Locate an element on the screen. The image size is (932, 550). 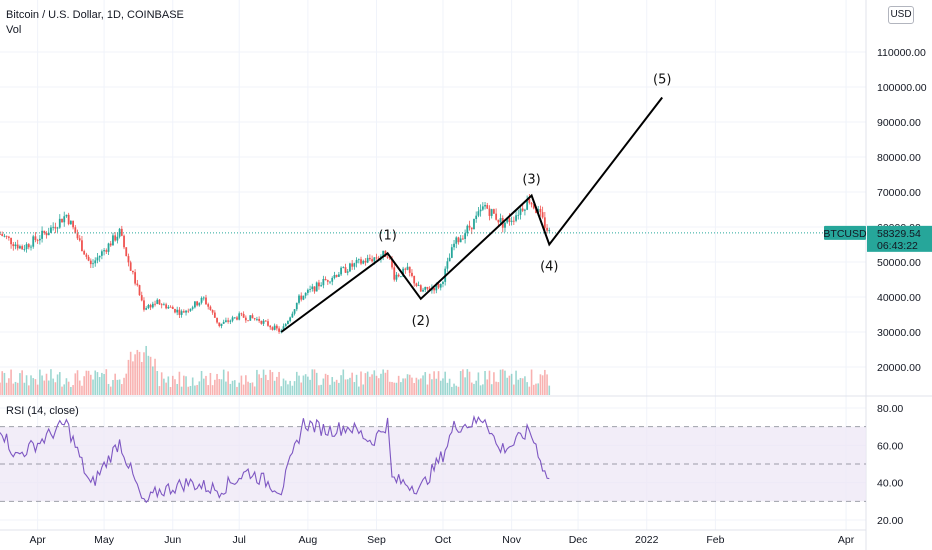
currency-button: USD is located at coordinates (901, 15).